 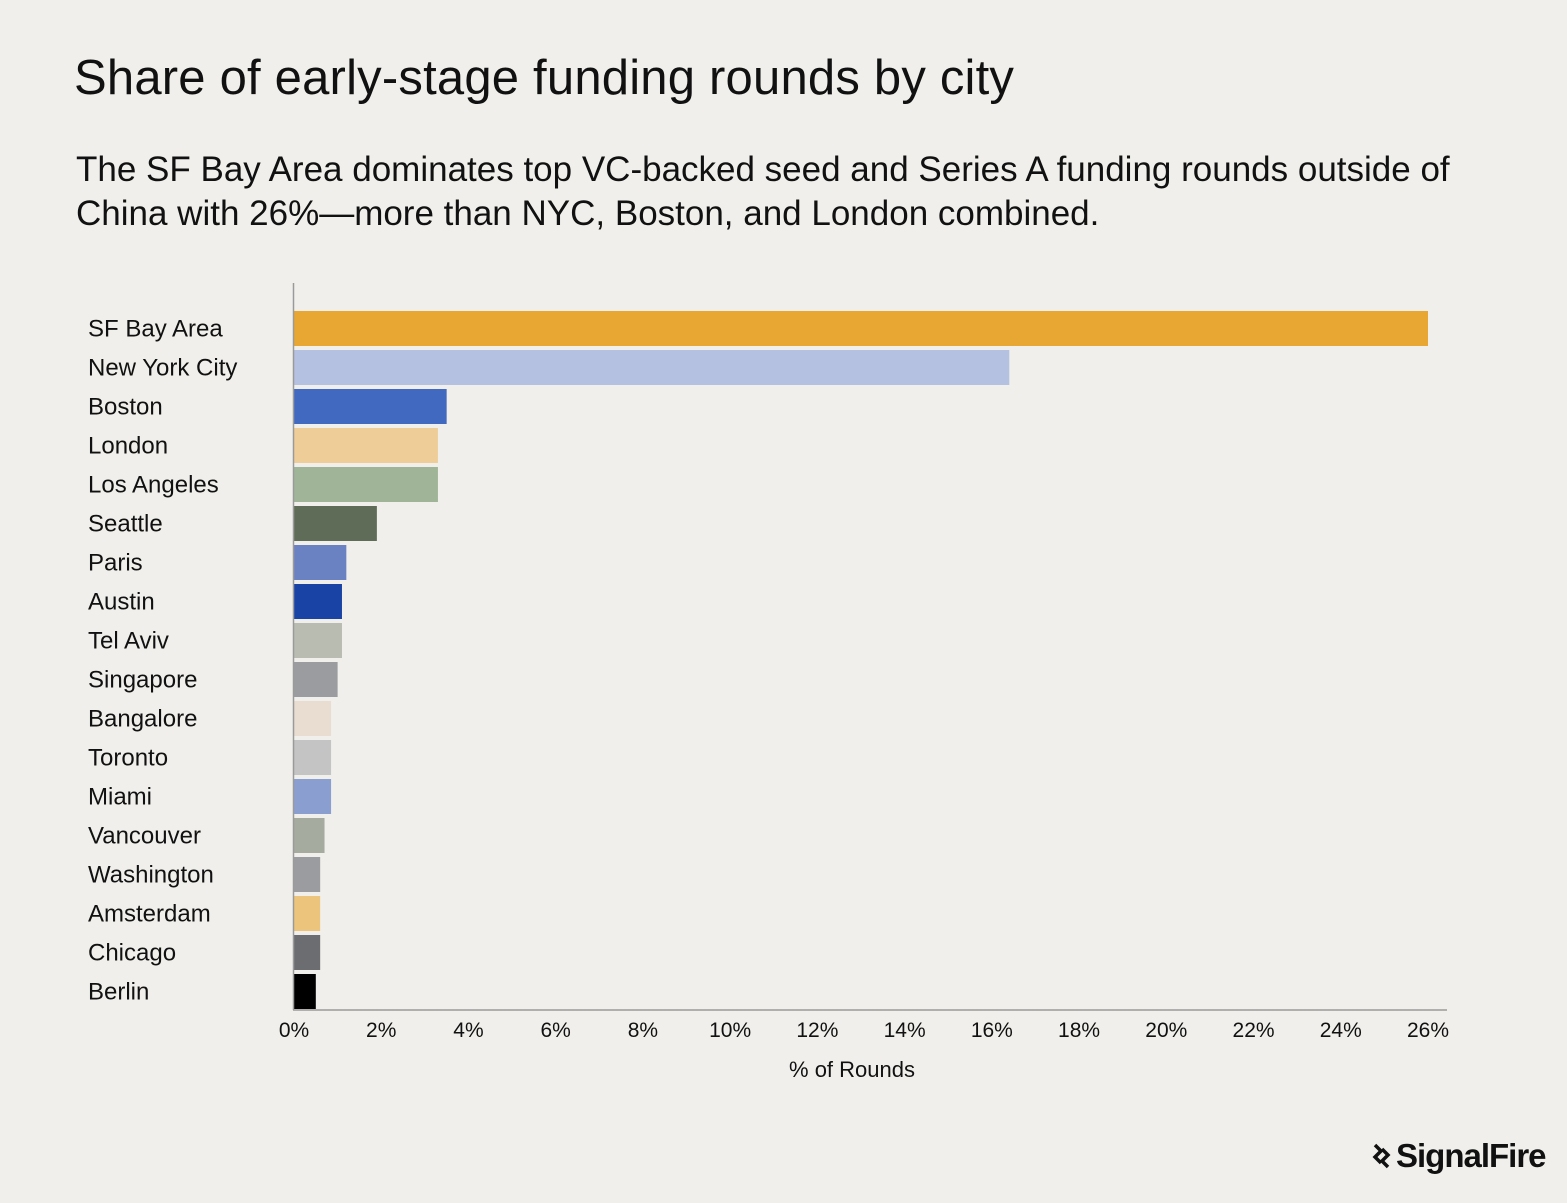 I want to click on category-label-austin: Austin, so click(x=121, y=602).